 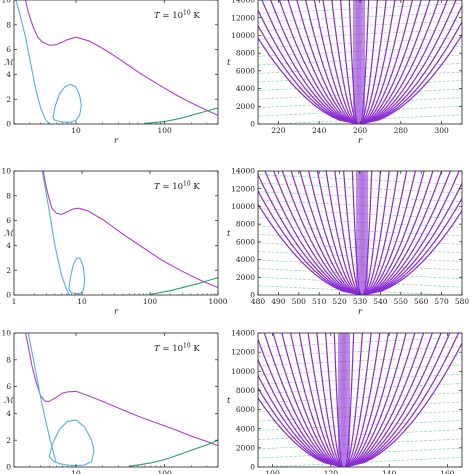 I want to click on x-tick-label: 120, so click(x=331, y=471).